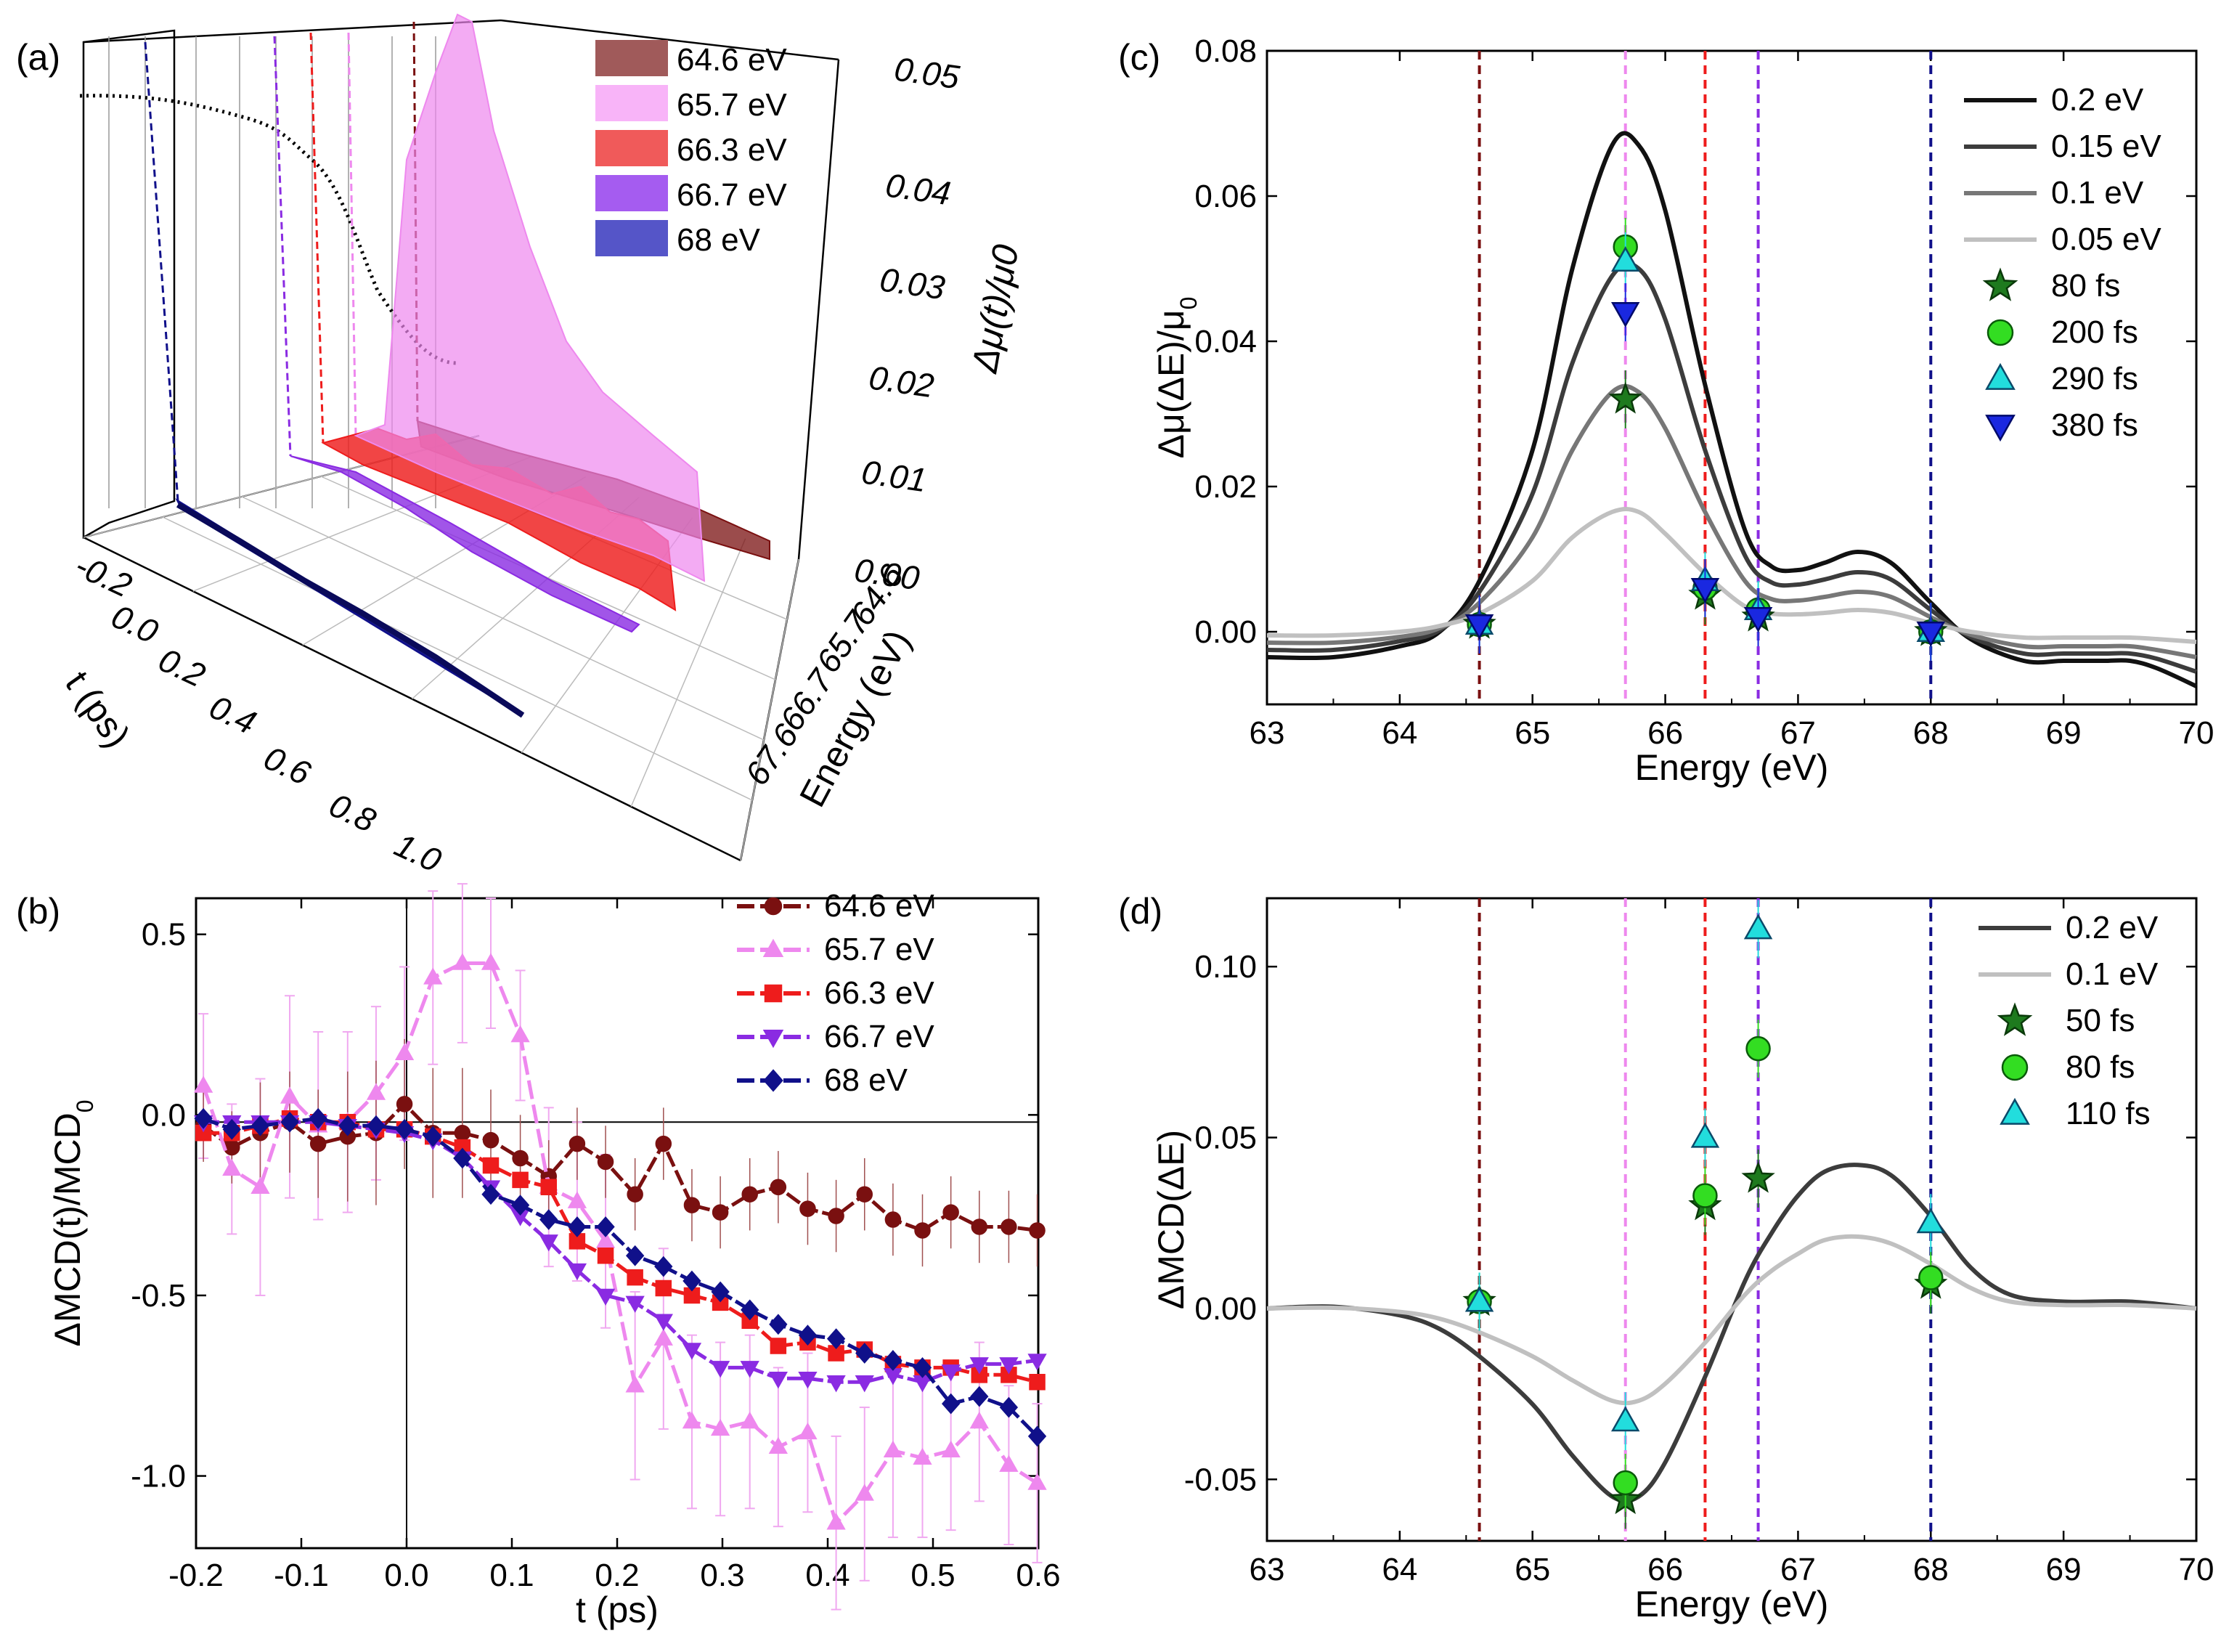 Image resolution: width=2229 pixels, height=1652 pixels. Describe the element at coordinates (732, 105) in the screenshot. I see `panel-a-legend-label: 65.7 eV` at that location.